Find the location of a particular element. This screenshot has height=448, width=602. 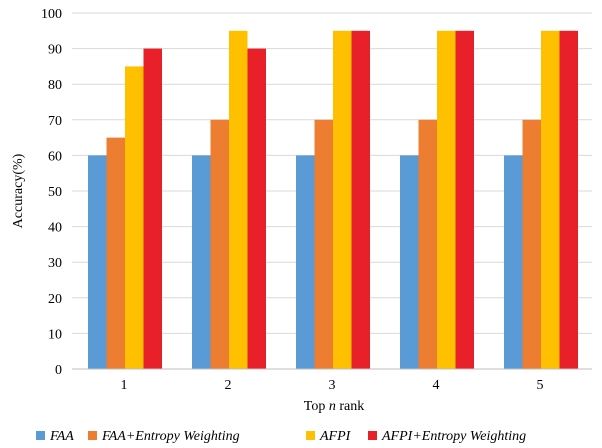

x-tick-label: 3 is located at coordinates (332, 385).